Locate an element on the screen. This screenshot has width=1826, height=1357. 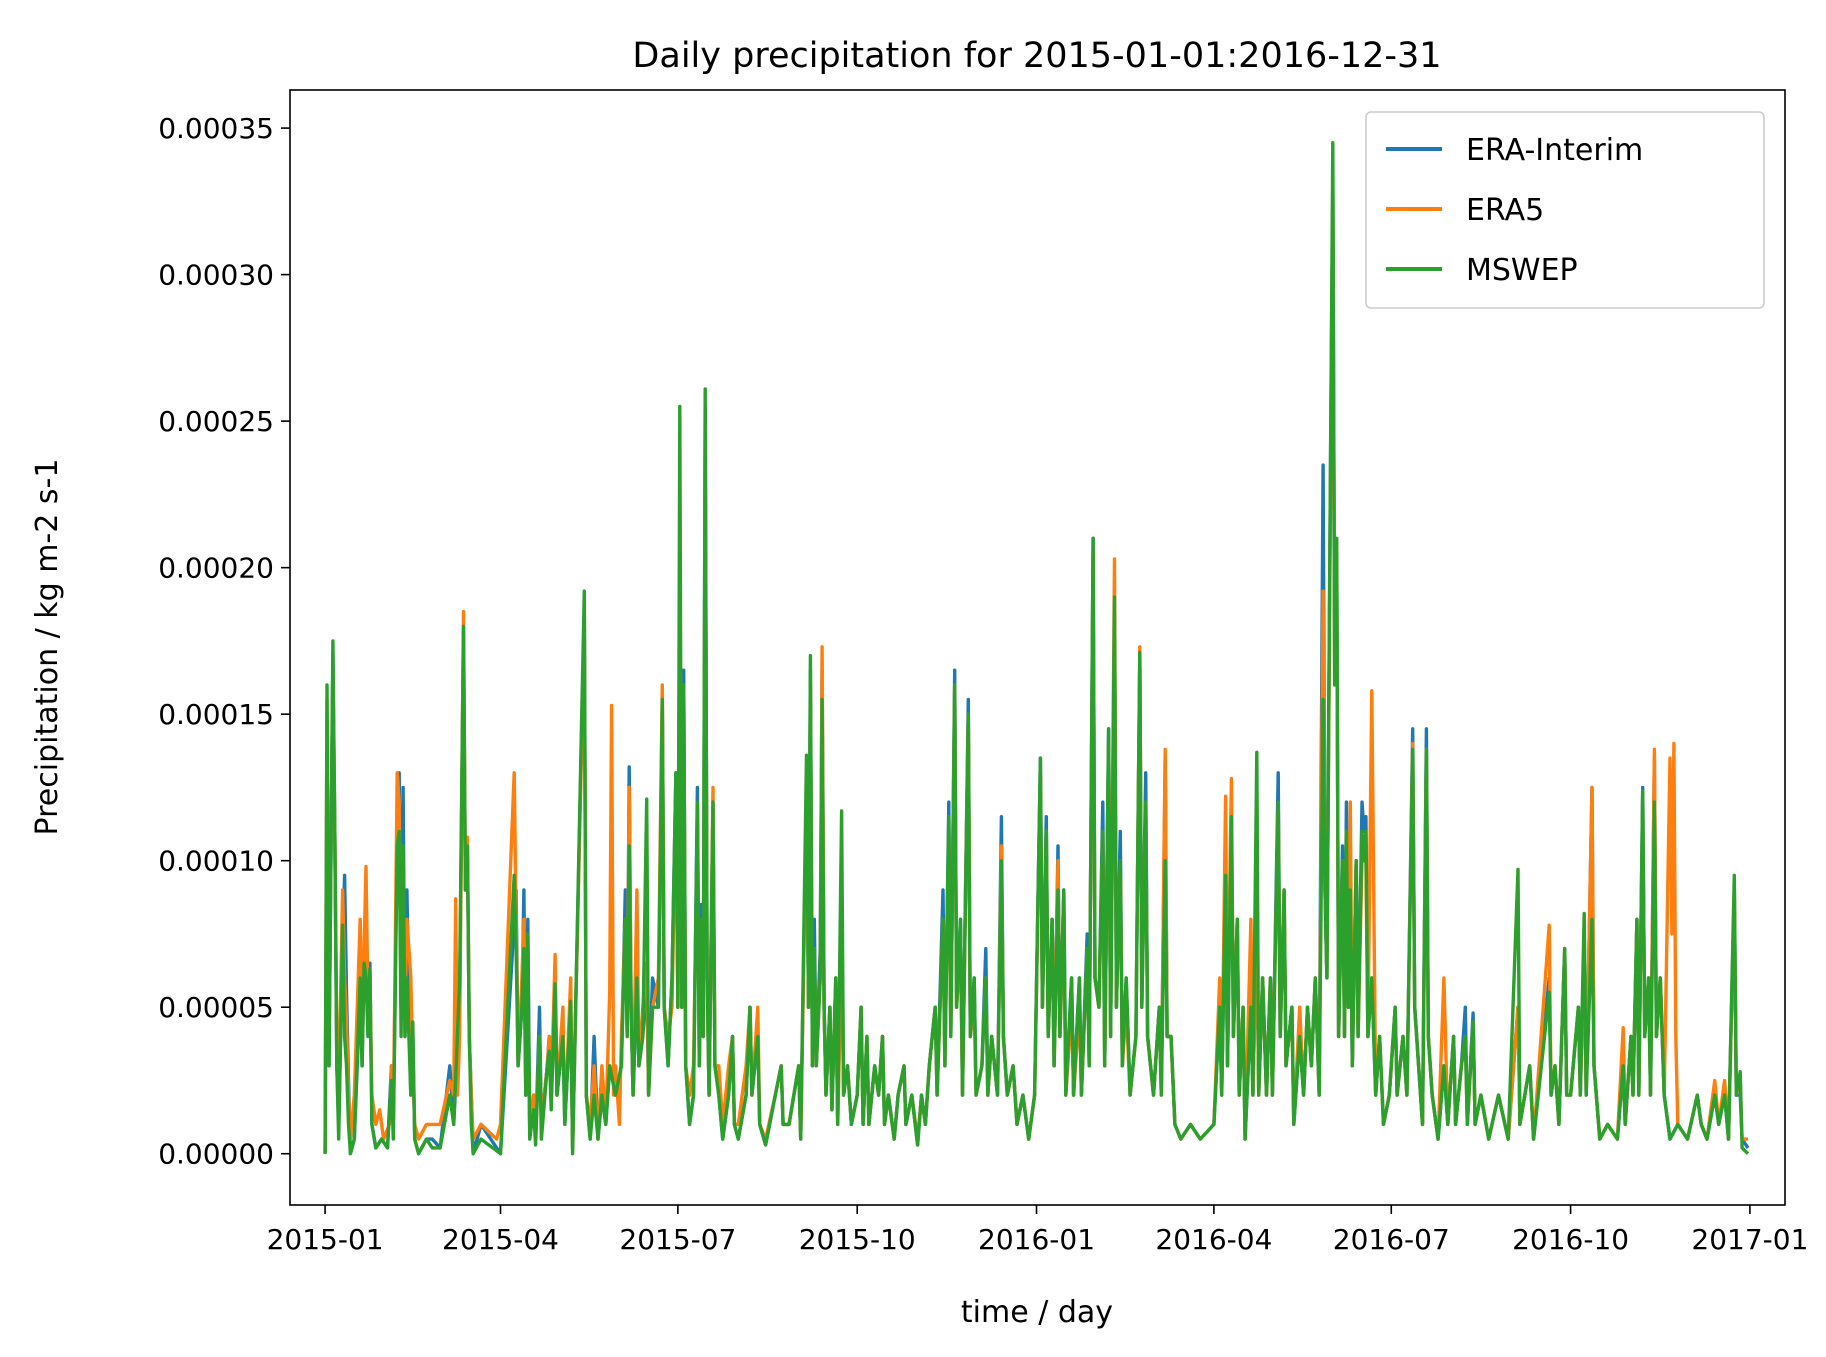
y-tick-label: 0.00015 is located at coordinates (216, 714).